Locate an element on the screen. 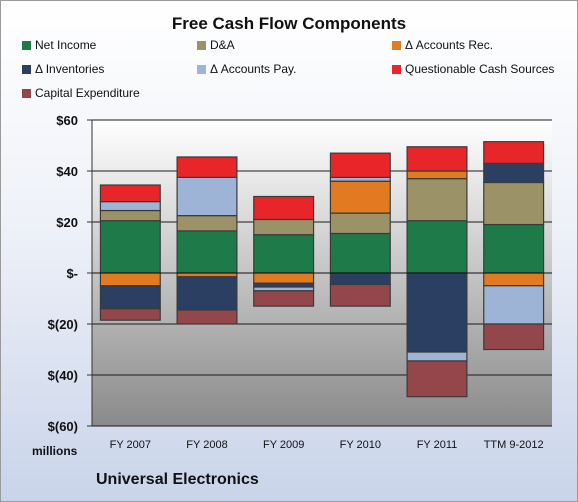 The width and height of the screenshot is (578, 502). legend-item-inventories: Δ Inventories is located at coordinates (63, 69).